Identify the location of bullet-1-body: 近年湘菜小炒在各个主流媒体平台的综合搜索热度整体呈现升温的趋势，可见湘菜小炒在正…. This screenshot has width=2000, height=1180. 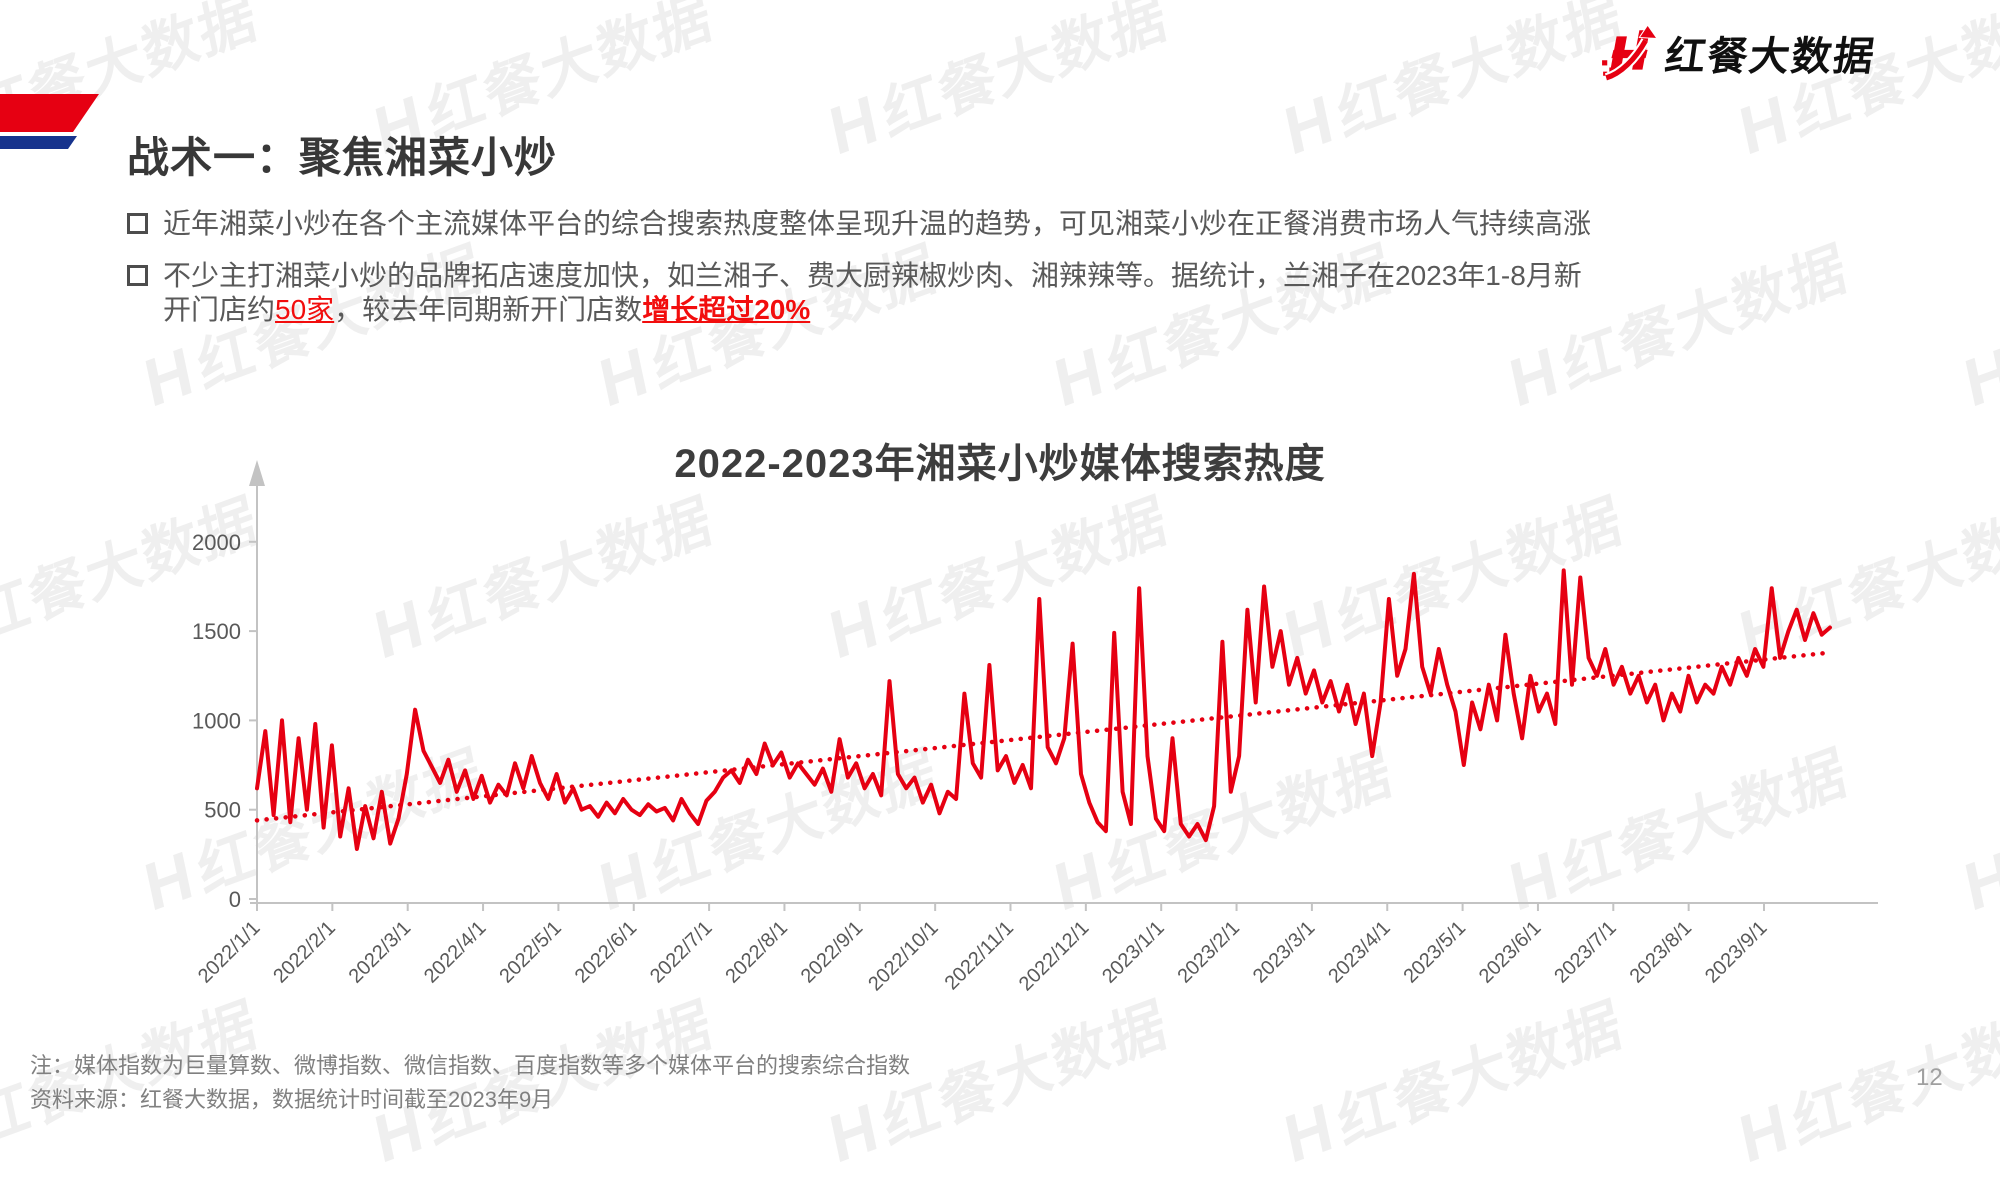
(877, 223).